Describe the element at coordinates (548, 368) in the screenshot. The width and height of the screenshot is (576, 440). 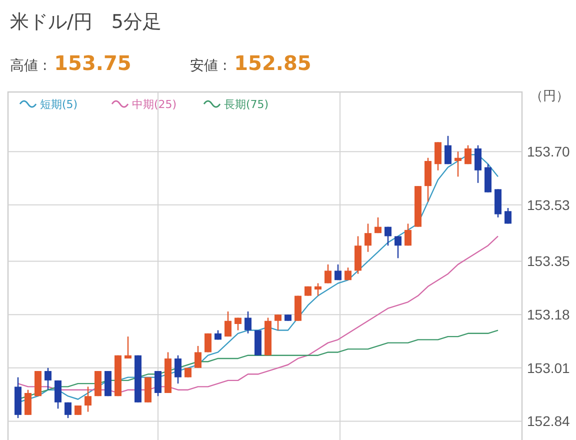
I see `y-tick-label: 153.01` at that location.